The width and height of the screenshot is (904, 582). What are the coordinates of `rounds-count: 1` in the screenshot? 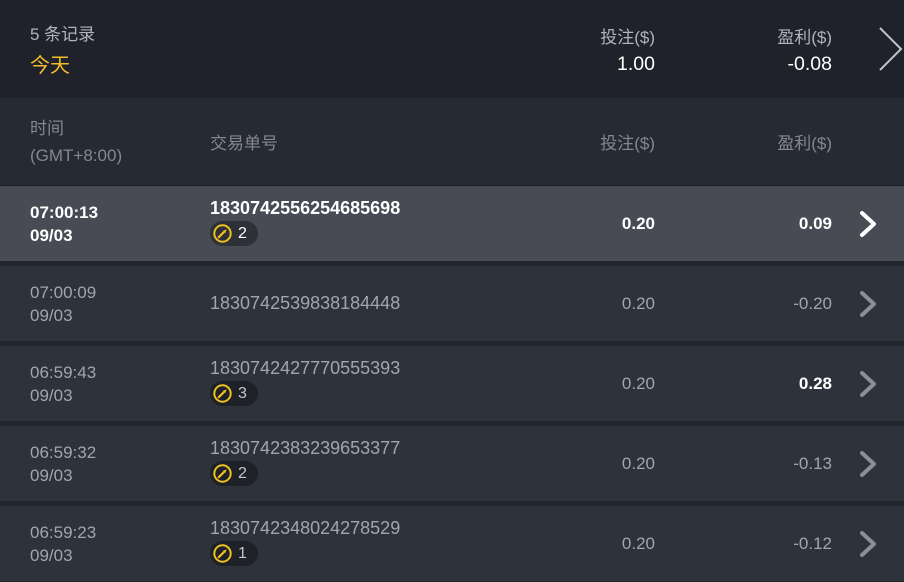 It's located at (242, 553).